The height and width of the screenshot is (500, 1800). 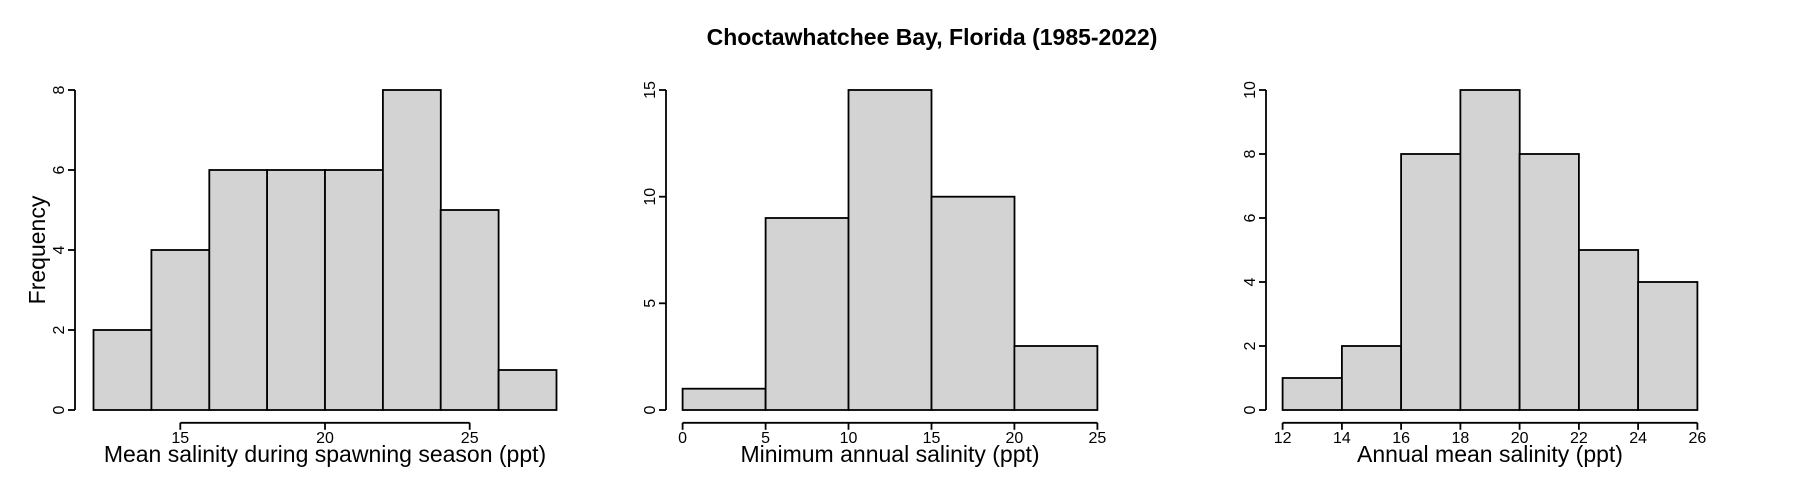 What do you see at coordinates (889, 454) in the screenshot?
I see `x-axis-title: Minimum annual salinity (ppt)` at bounding box center [889, 454].